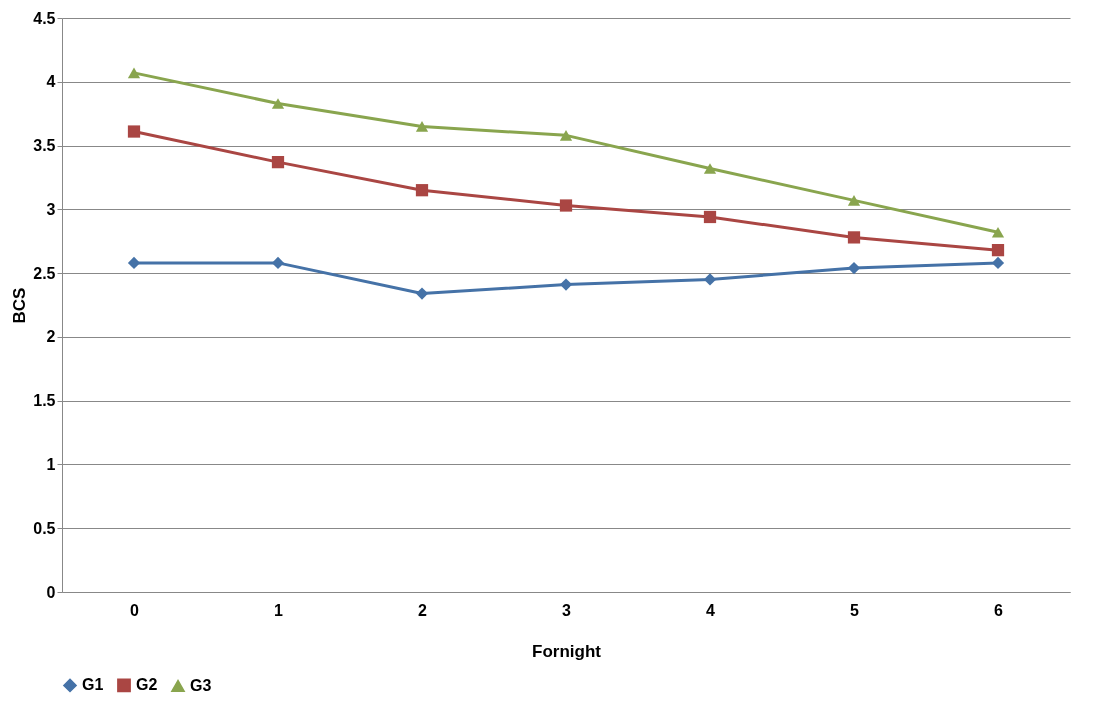 Image resolution: width=1108 pixels, height=725 pixels. Describe the element at coordinates (711, 610) in the screenshot. I see `x-tick-label: 4` at that location.